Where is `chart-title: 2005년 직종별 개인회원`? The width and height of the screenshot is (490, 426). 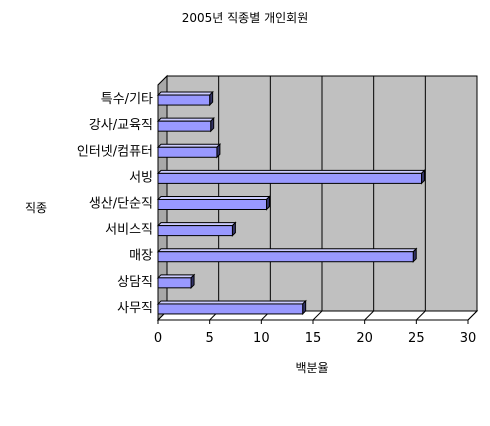
chart-title: 2005년 직종별 개인회원 is located at coordinates (245, 18).